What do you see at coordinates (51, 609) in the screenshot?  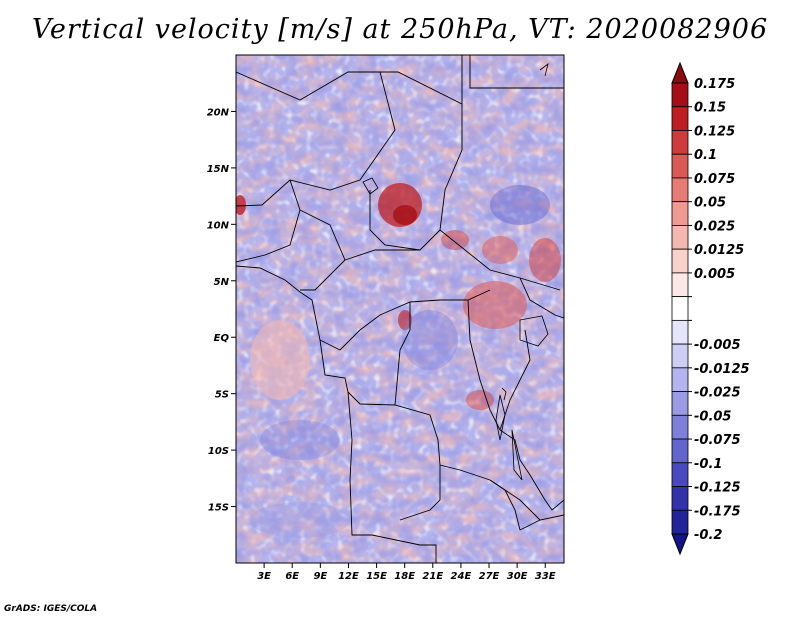 I see `grads-credit: GrADS: IGES/COLA` at bounding box center [51, 609].